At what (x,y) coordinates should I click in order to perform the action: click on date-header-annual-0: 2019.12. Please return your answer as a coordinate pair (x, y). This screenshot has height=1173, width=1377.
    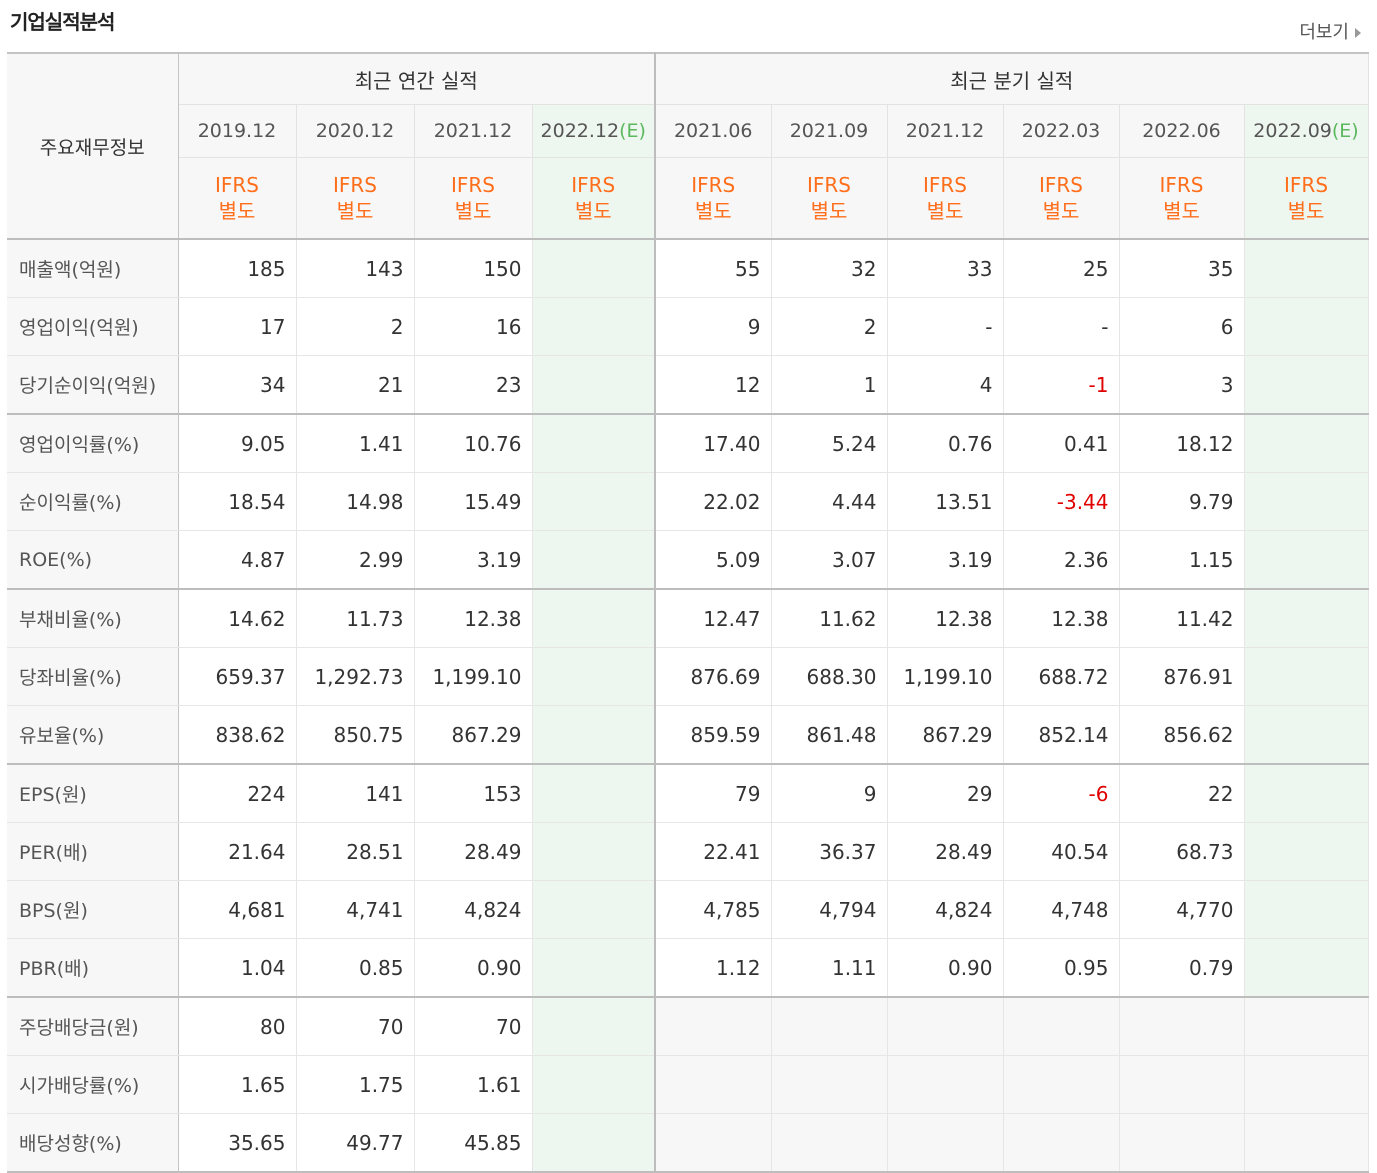
    Looking at the image, I should click on (237, 131).